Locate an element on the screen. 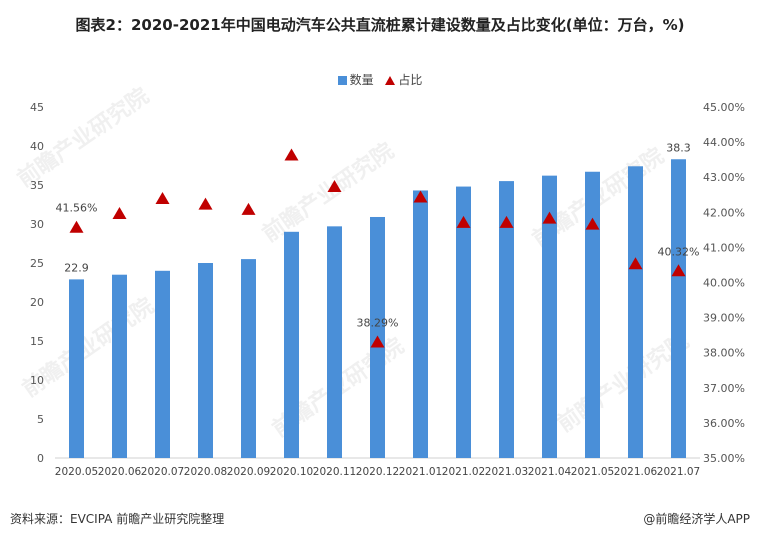 Image resolution: width=760 pixels, height=542 pixels. legend-item-bar: 数量 is located at coordinates (355, 79).